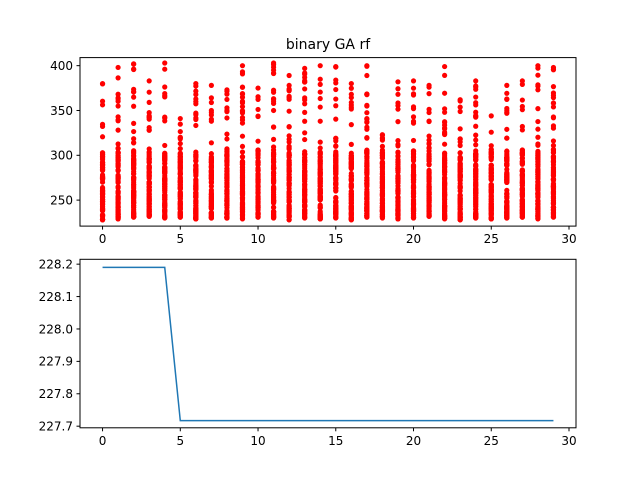 The image size is (640, 480). I want to click on y-tick-label: 400, so click(61, 66).